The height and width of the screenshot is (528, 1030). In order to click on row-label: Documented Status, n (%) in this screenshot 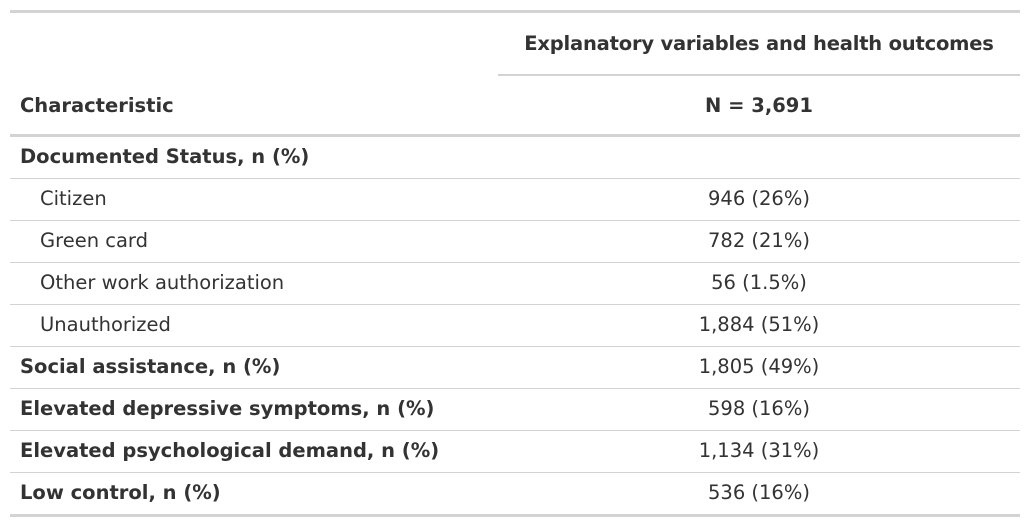, I will do `click(165, 156)`.